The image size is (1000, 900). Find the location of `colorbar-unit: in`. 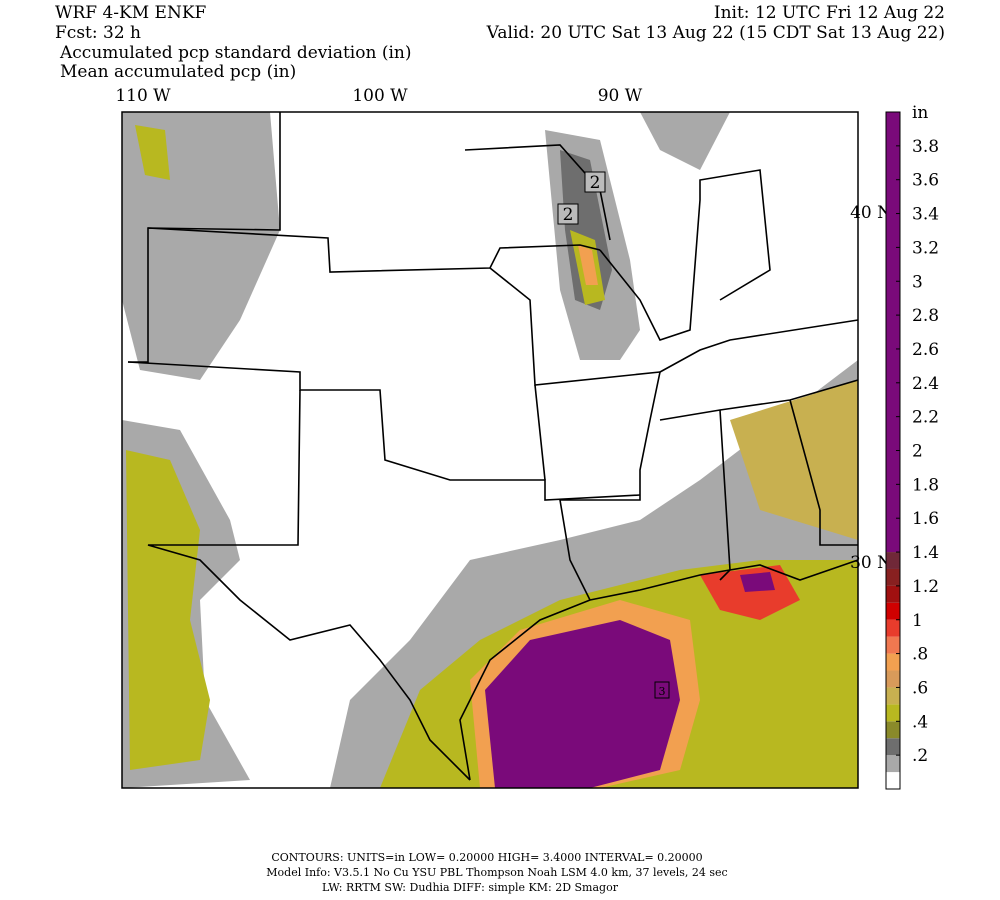

colorbar-unit: in is located at coordinates (920, 113).